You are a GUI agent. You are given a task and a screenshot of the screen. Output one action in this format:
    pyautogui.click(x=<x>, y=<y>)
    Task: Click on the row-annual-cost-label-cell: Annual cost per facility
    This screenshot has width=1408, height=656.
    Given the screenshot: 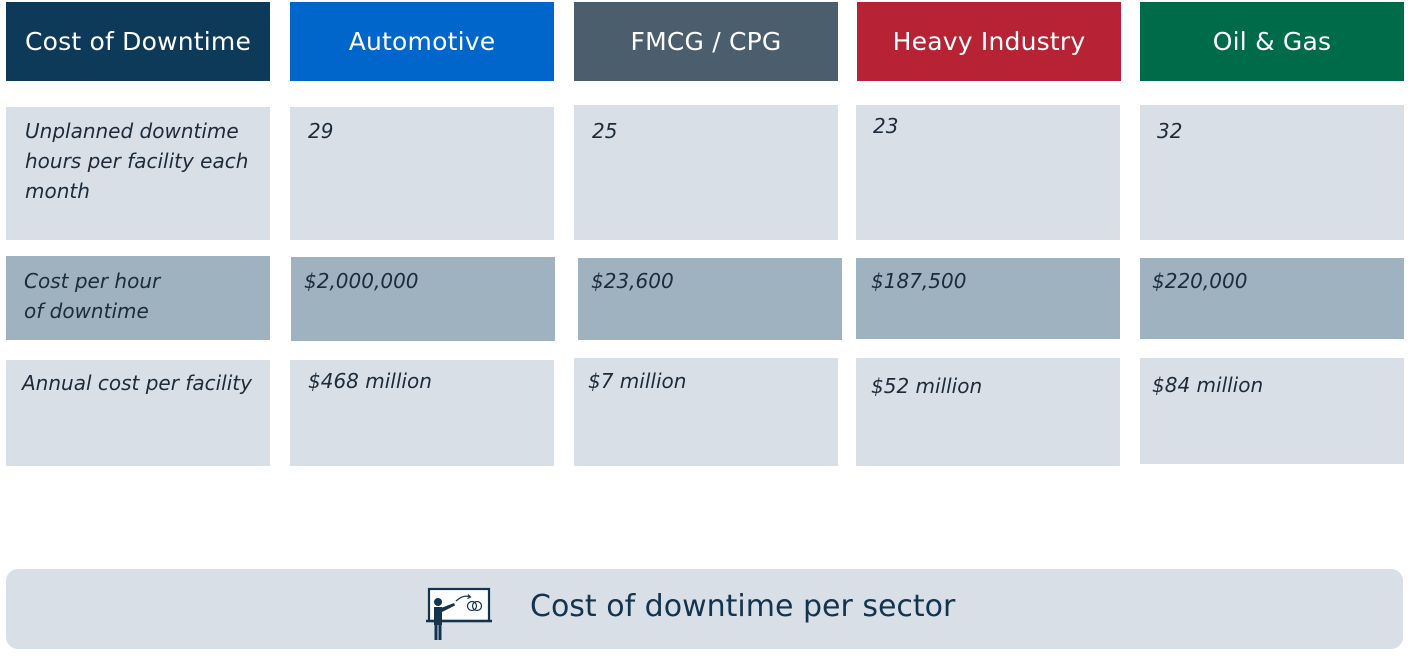 What is the action you would take?
    pyautogui.click(x=138, y=413)
    